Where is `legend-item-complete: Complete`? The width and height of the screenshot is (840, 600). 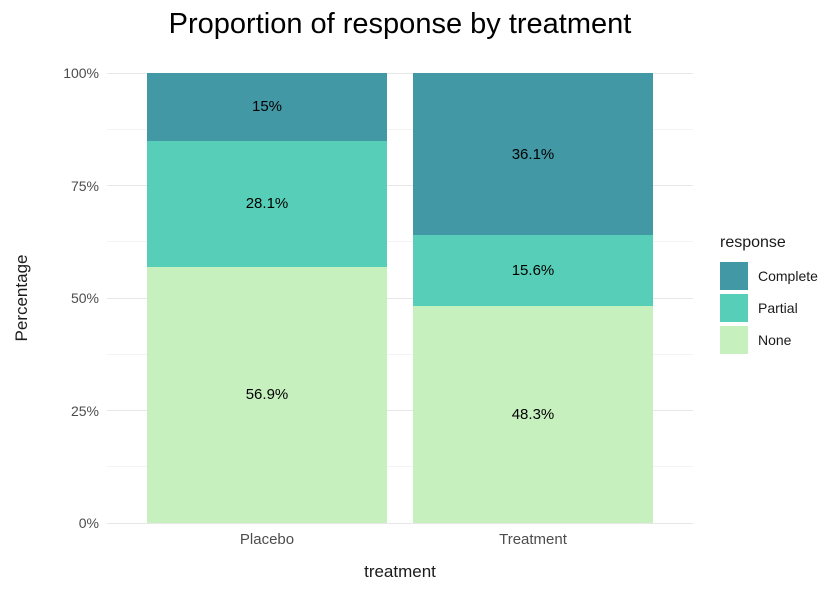 legend-item-complete: Complete is located at coordinates (769, 276).